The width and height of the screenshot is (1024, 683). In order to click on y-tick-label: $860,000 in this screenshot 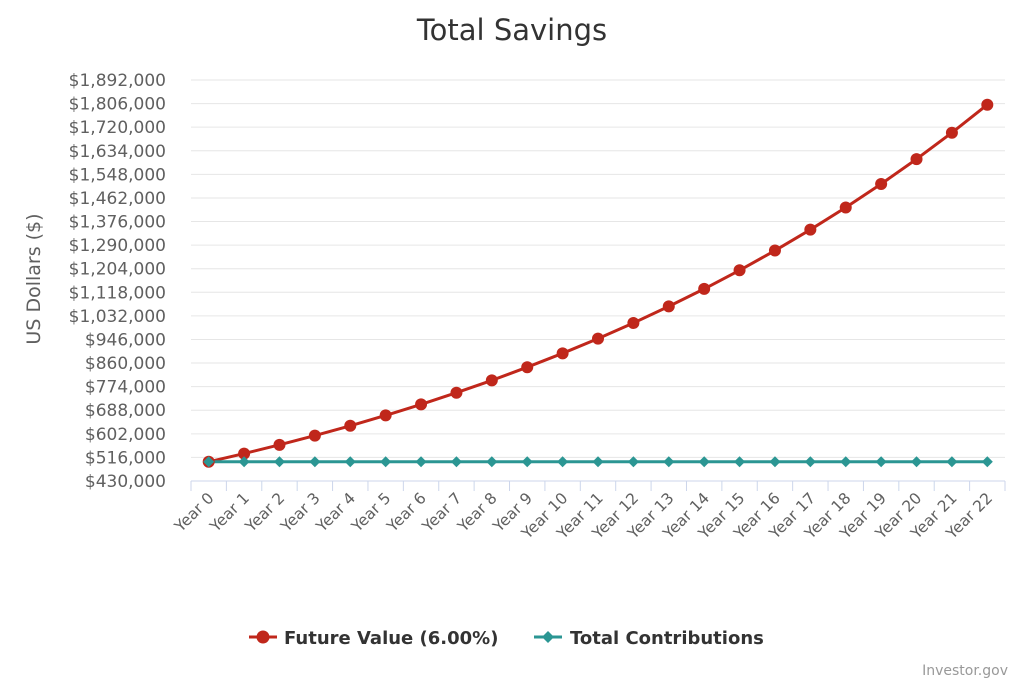, I will do `click(125, 364)`.